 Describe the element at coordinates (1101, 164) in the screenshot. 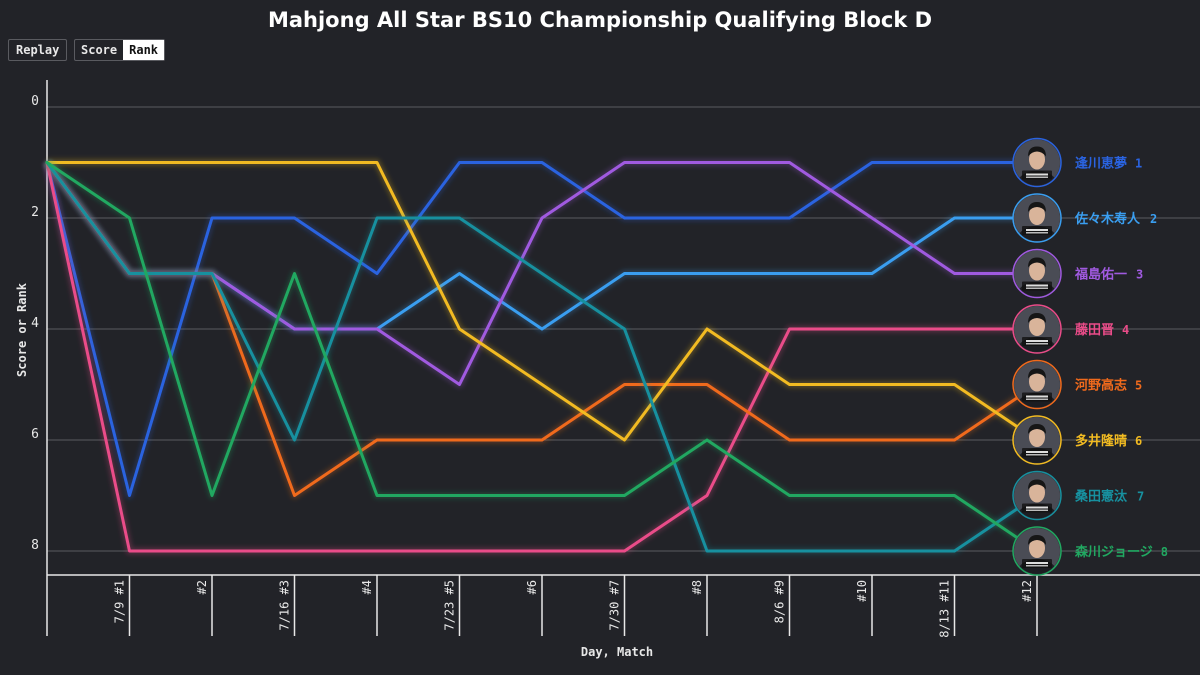

I see `player-name-label: 逢川恵夢` at that location.